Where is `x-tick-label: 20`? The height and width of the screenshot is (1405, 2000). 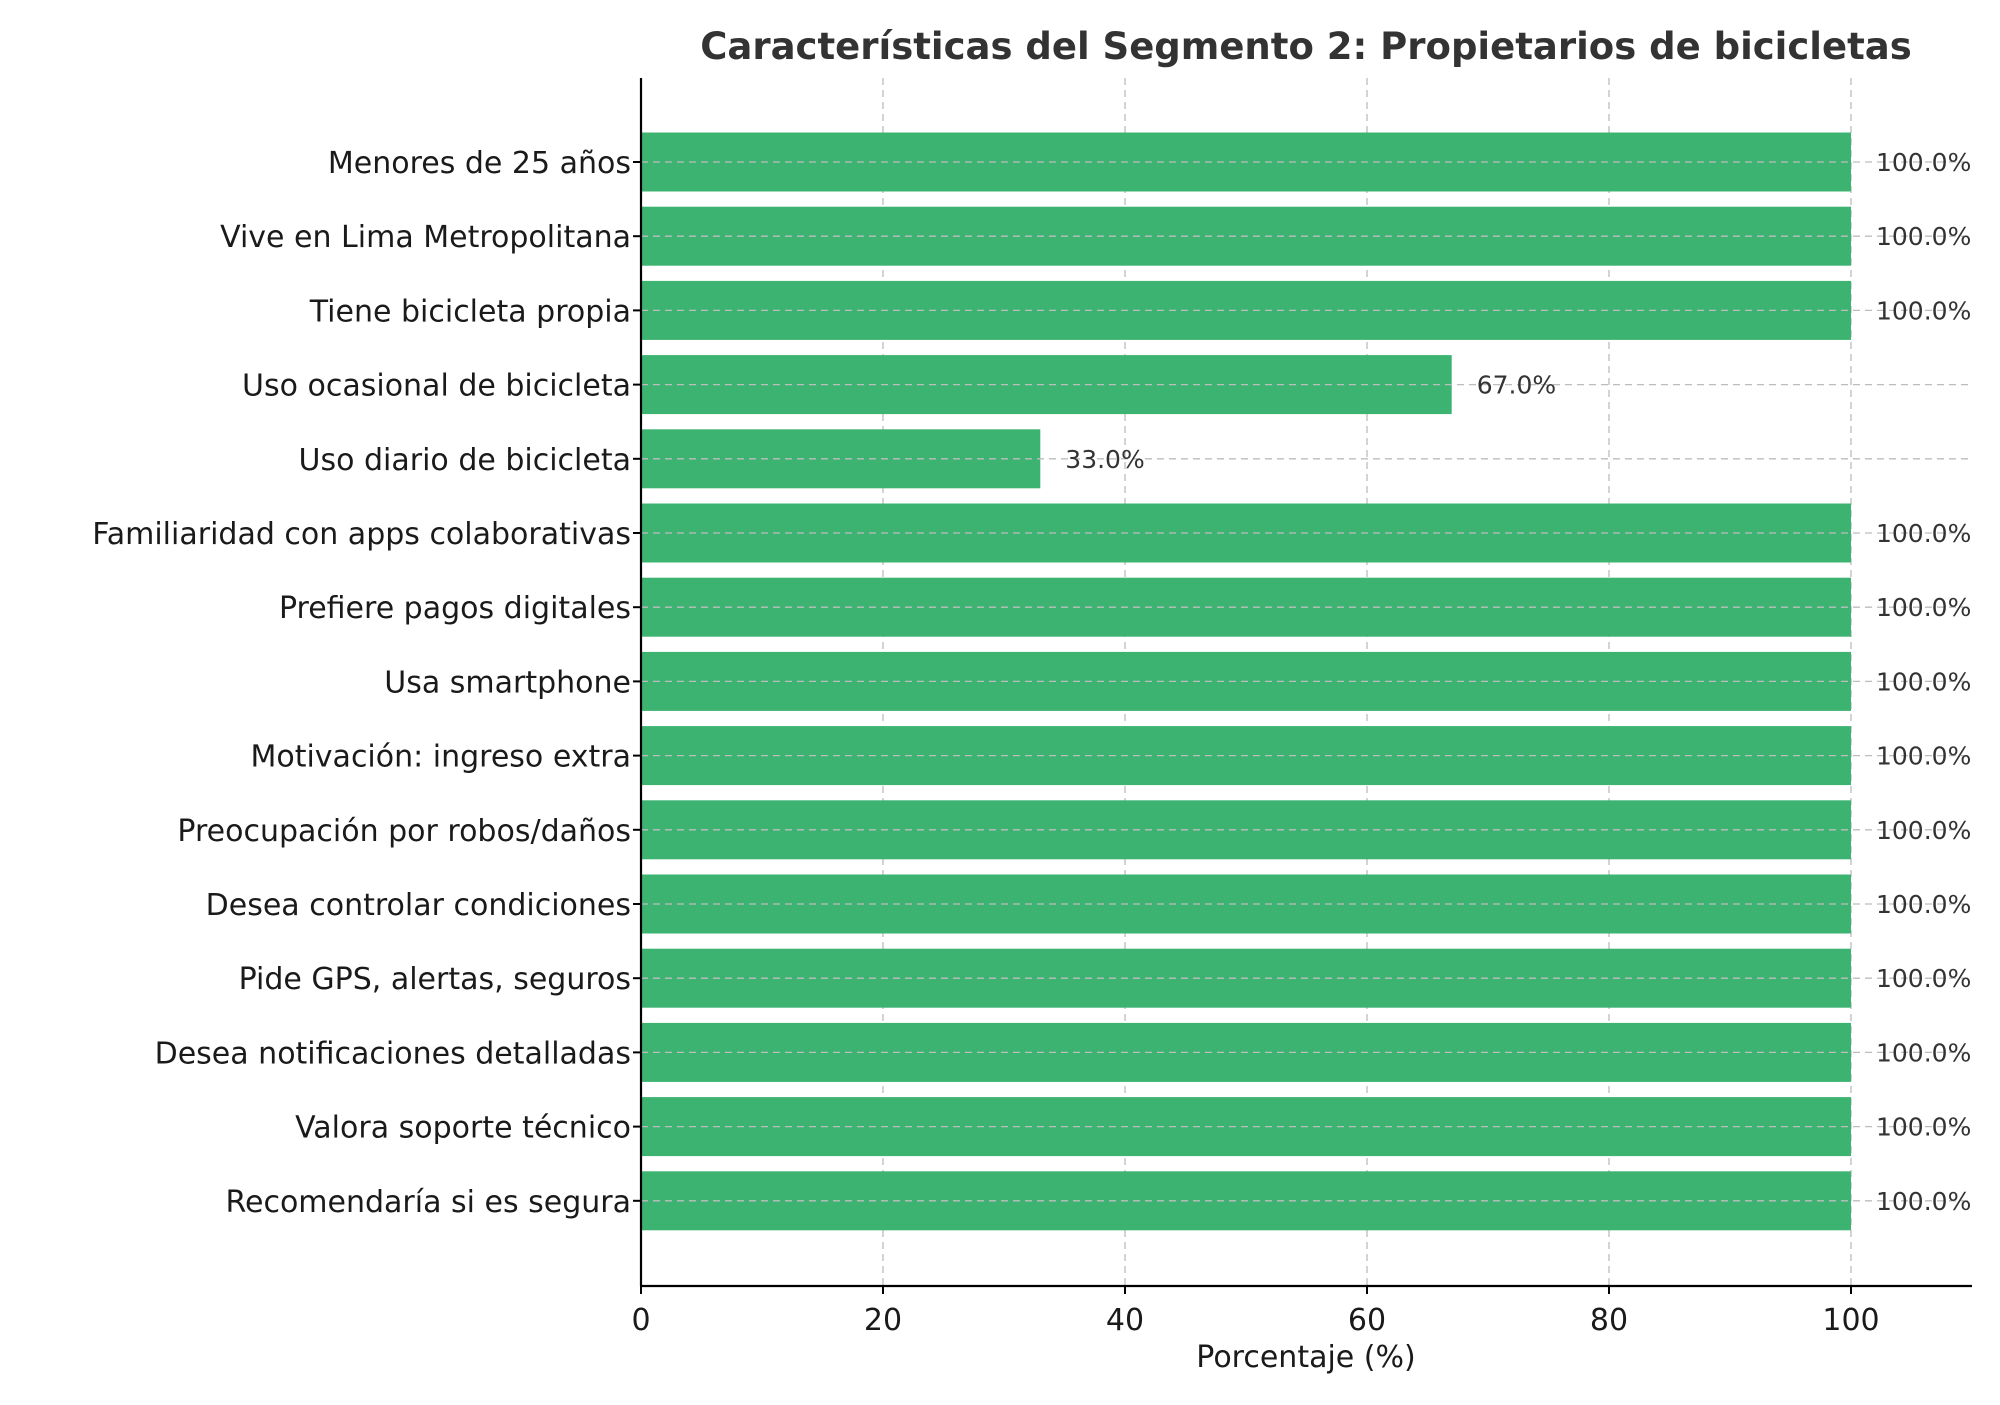
x-tick-label: 20 is located at coordinates (883, 1320).